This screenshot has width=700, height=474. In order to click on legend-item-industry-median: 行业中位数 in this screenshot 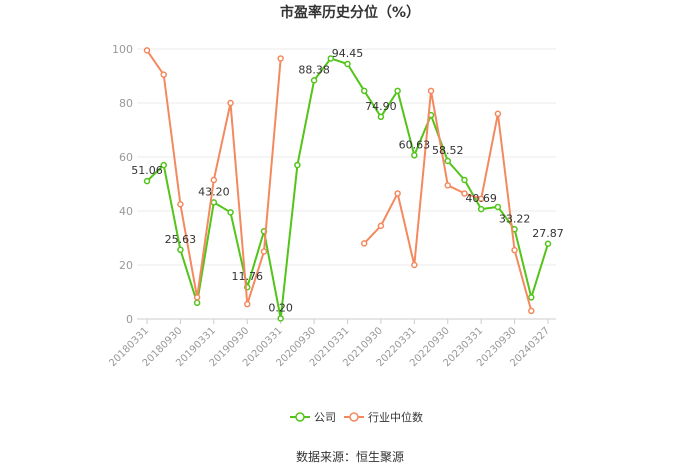, I will do `click(383, 417)`.